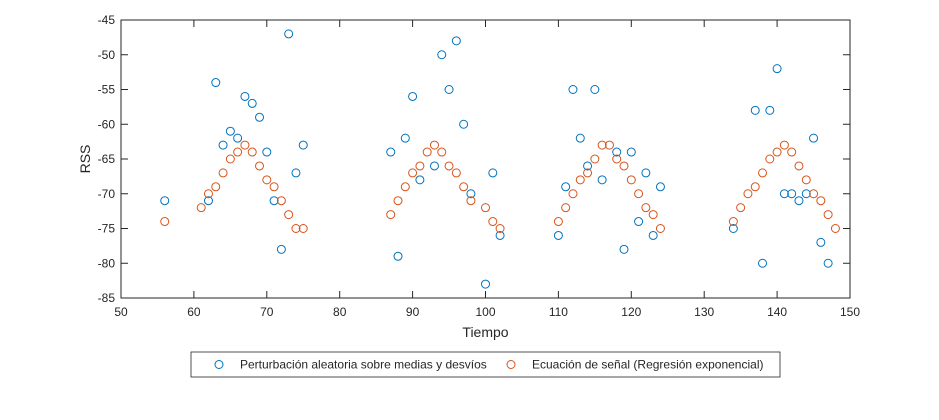 The height and width of the screenshot is (420, 939). I want to click on y-tick-label: -85, so click(107, 298).